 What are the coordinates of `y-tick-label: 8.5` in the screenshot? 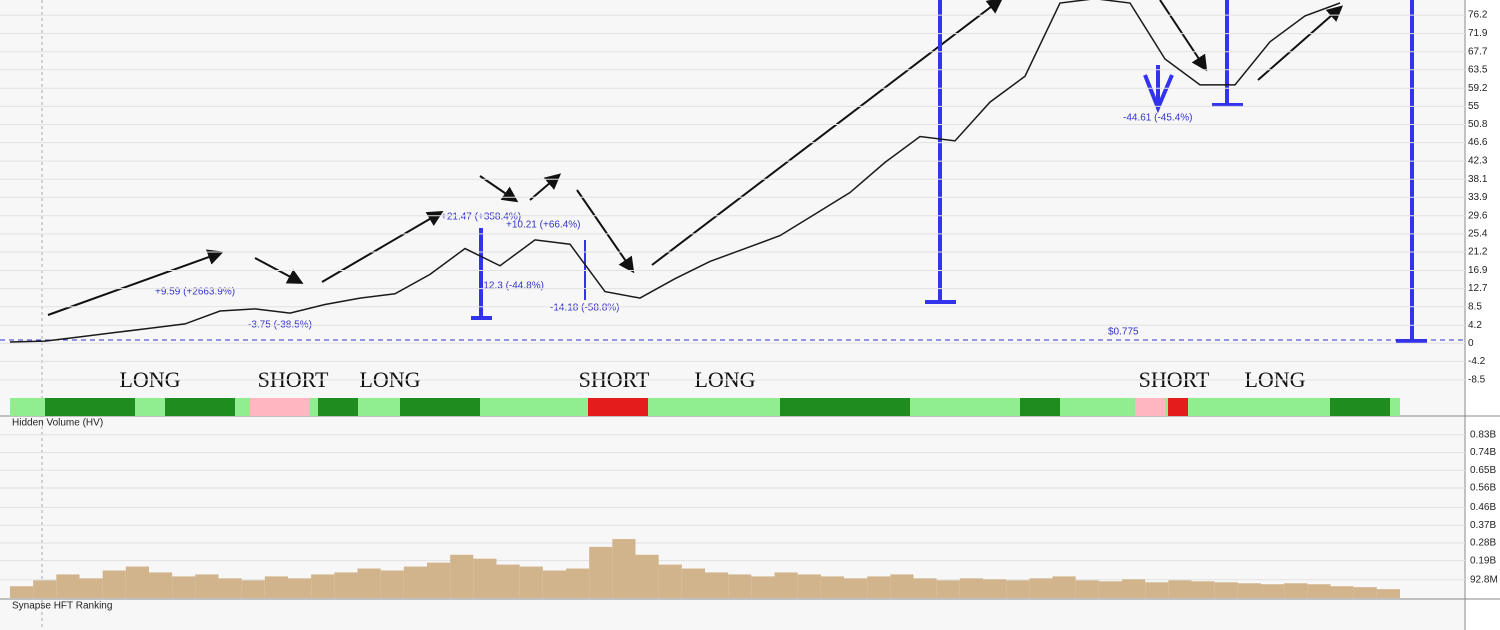 It's located at (1475, 306).